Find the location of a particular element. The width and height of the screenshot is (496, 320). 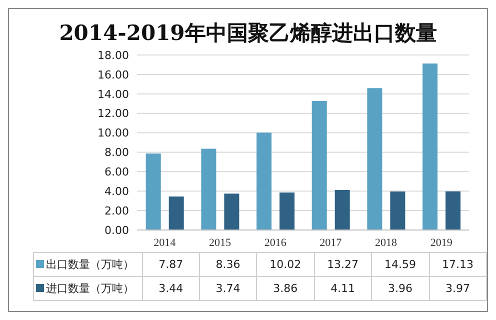

y-tick-label: 12.00 is located at coordinates (113, 113).